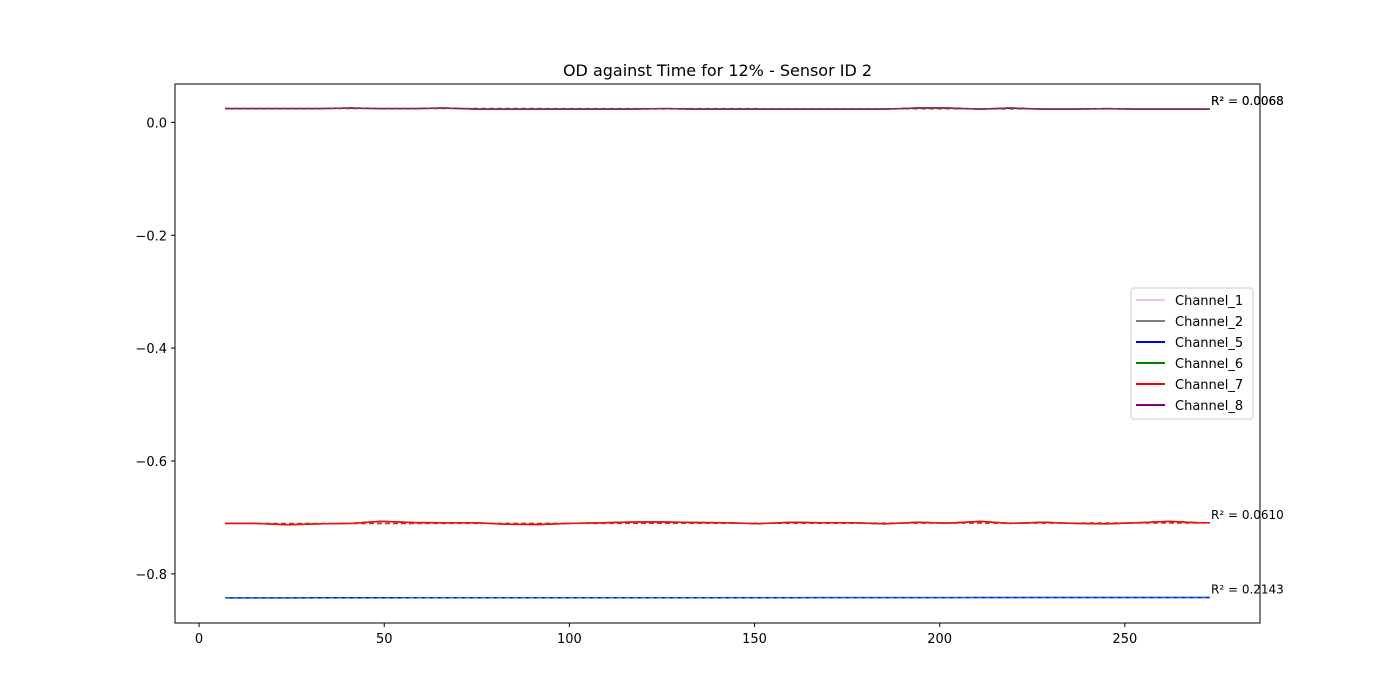 The height and width of the screenshot is (700, 1400). I want to click on r-squared-label: R² = 0.0068, so click(1247, 101).